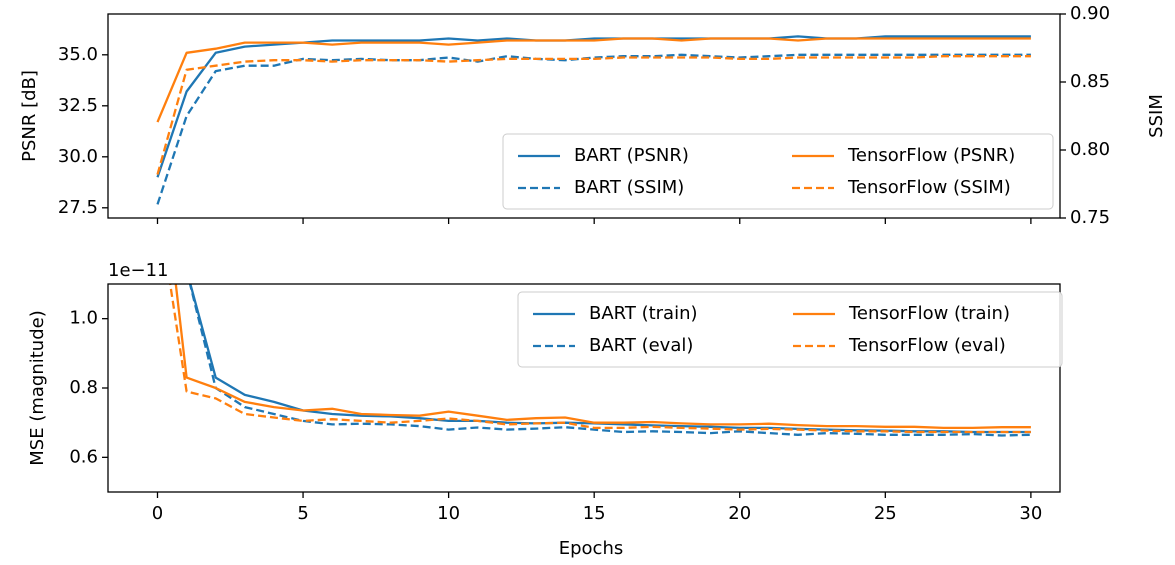 Image resolution: width=1175 pixels, height=565 pixels. What do you see at coordinates (78, 54) in the screenshot?
I see `top-y-tick-label: 35.0` at bounding box center [78, 54].